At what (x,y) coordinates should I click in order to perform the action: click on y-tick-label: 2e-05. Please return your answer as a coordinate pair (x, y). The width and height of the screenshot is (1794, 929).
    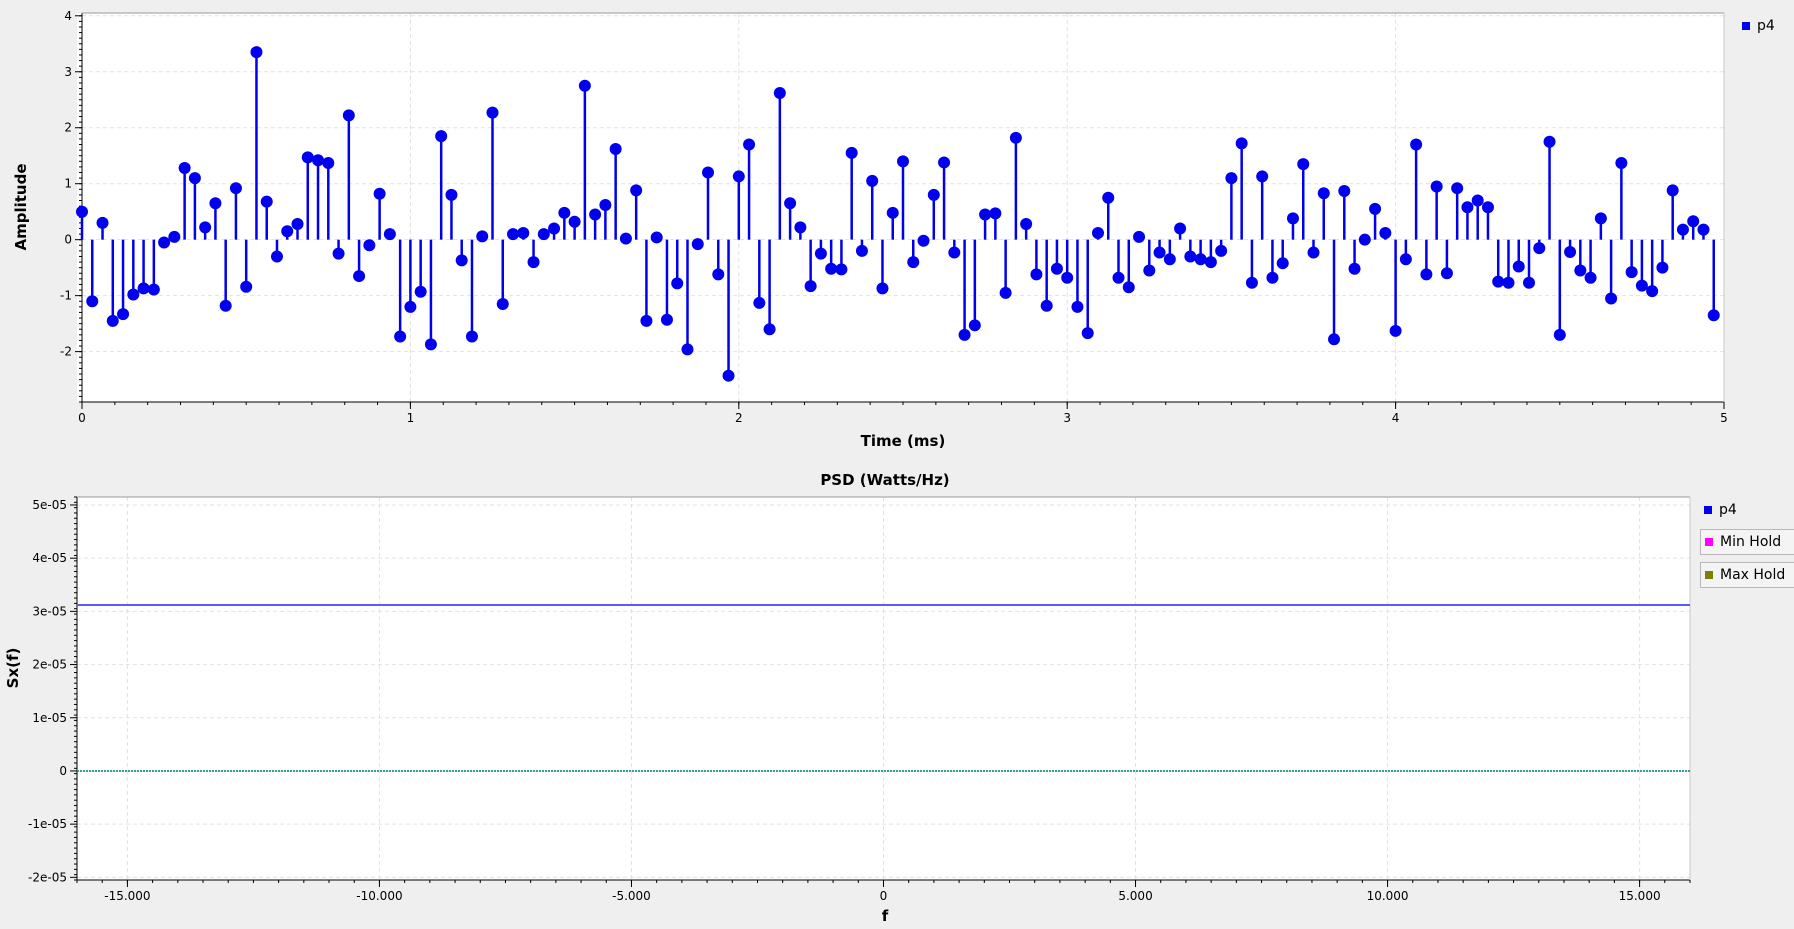
    Looking at the image, I should click on (49, 665).